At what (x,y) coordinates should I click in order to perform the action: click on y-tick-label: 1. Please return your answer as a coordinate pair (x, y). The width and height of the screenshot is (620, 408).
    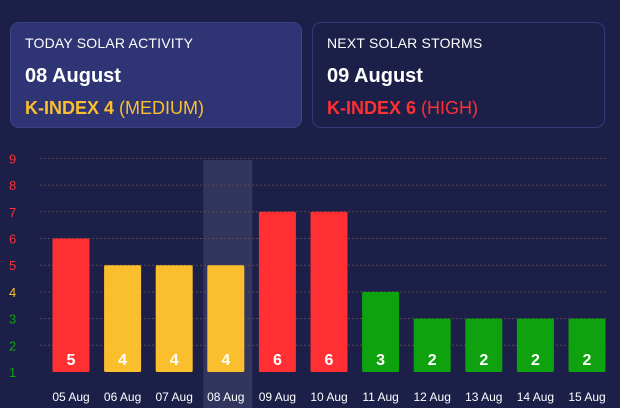
    Looking at the image, I should click on (12, 372).